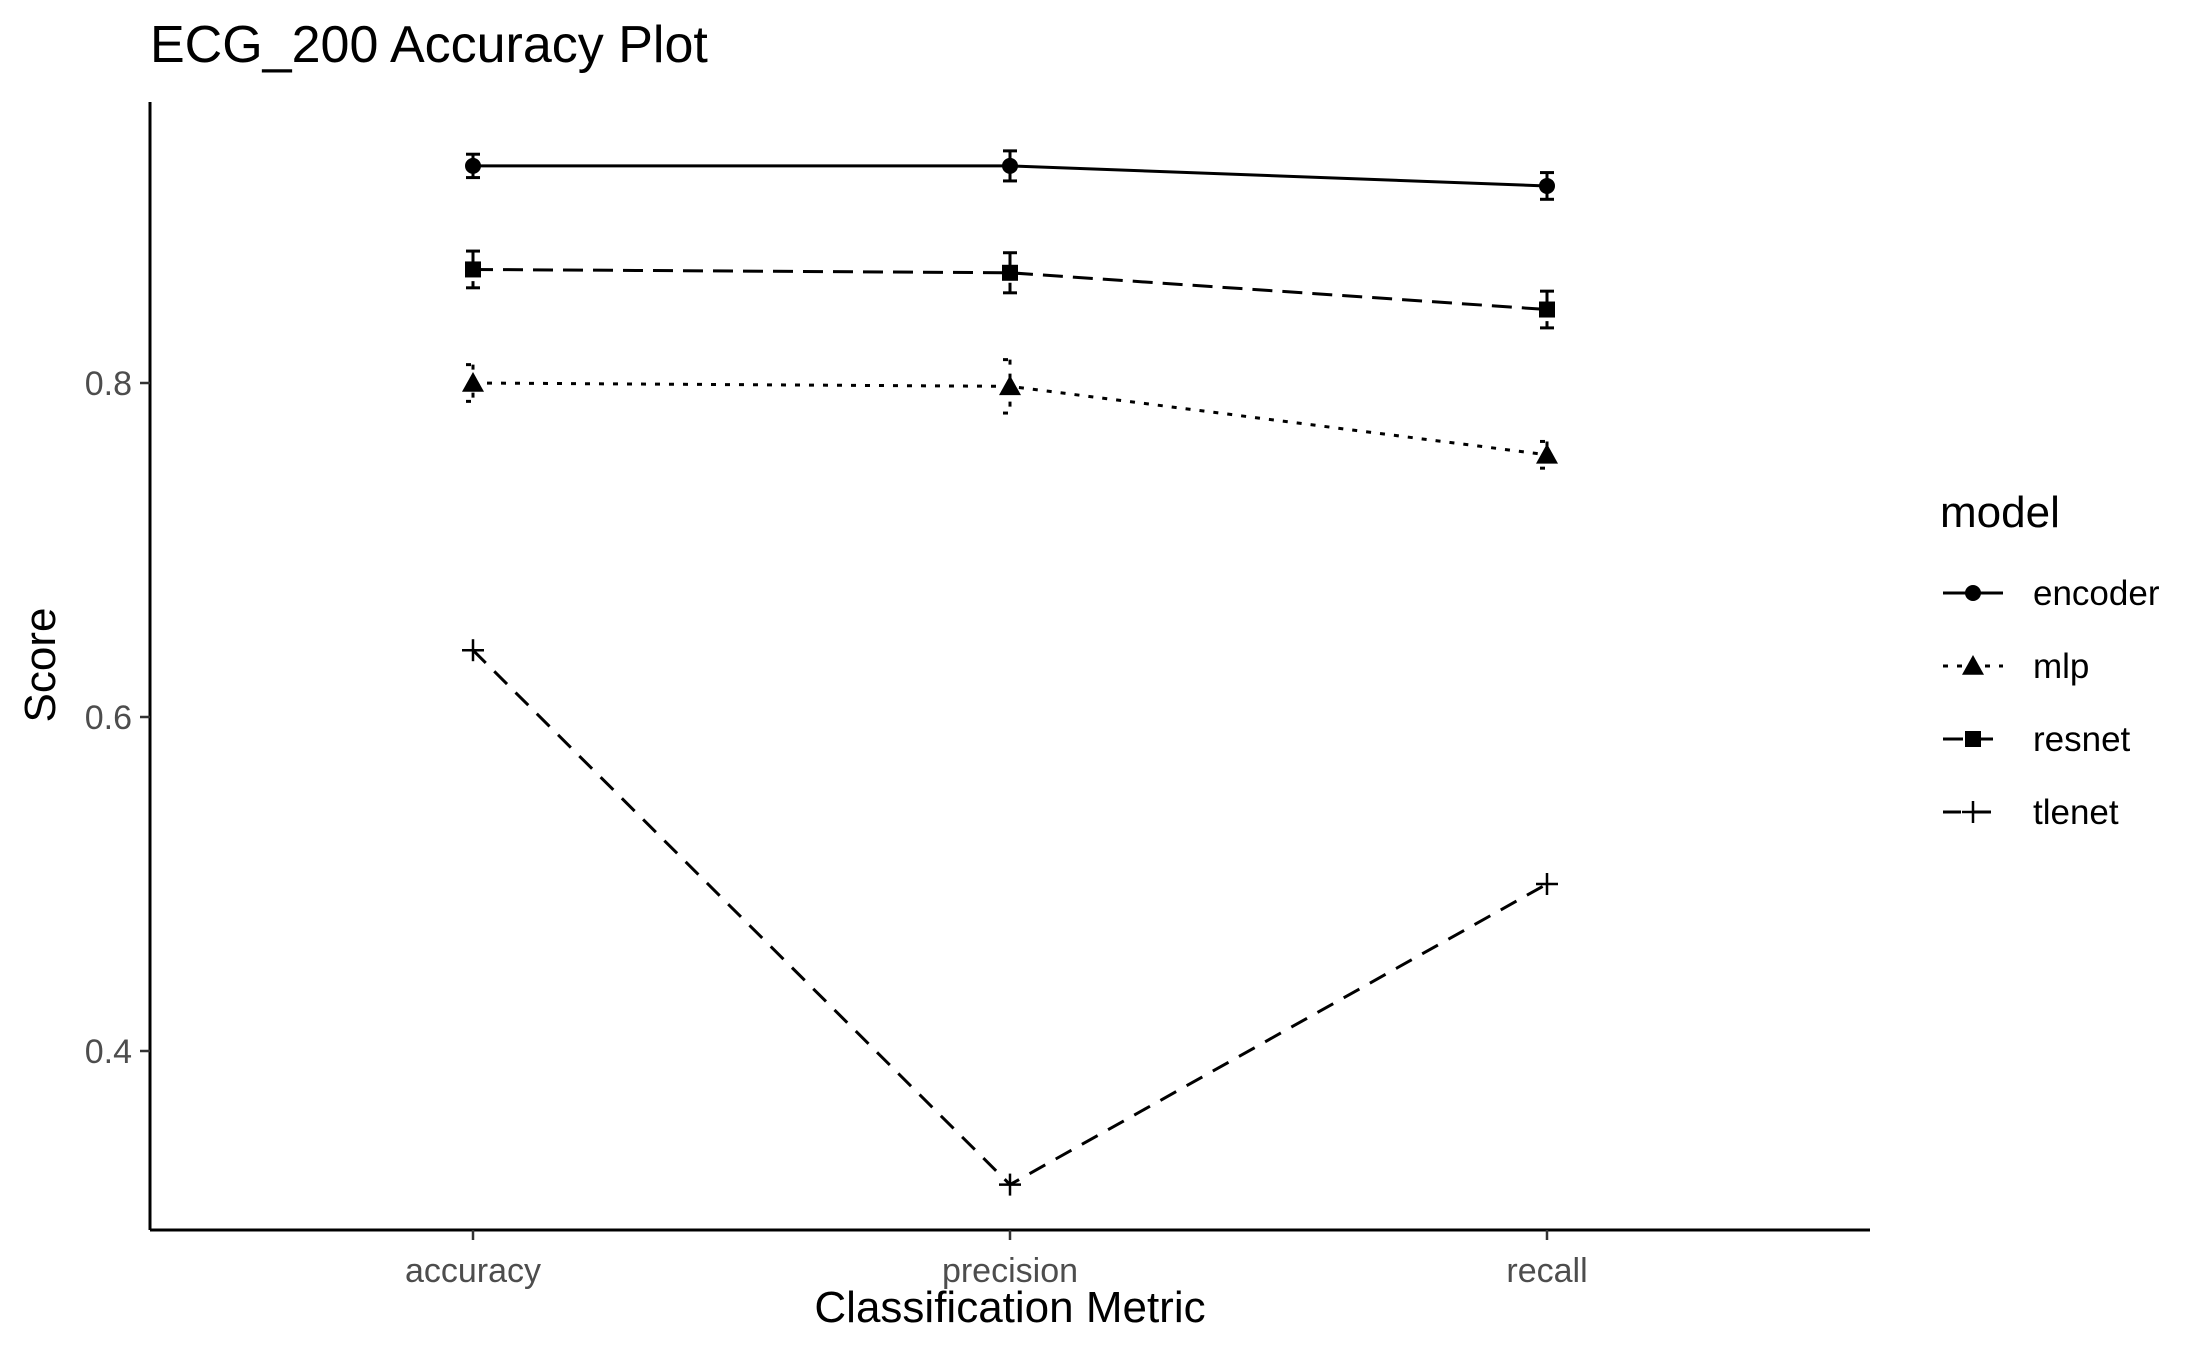 This screenshot has width=2187, height=1350. What do you see at coordinates (108, 384) in the screenshot?
I see `y-tick-label: 0.8` at bounding box center [108, 384].